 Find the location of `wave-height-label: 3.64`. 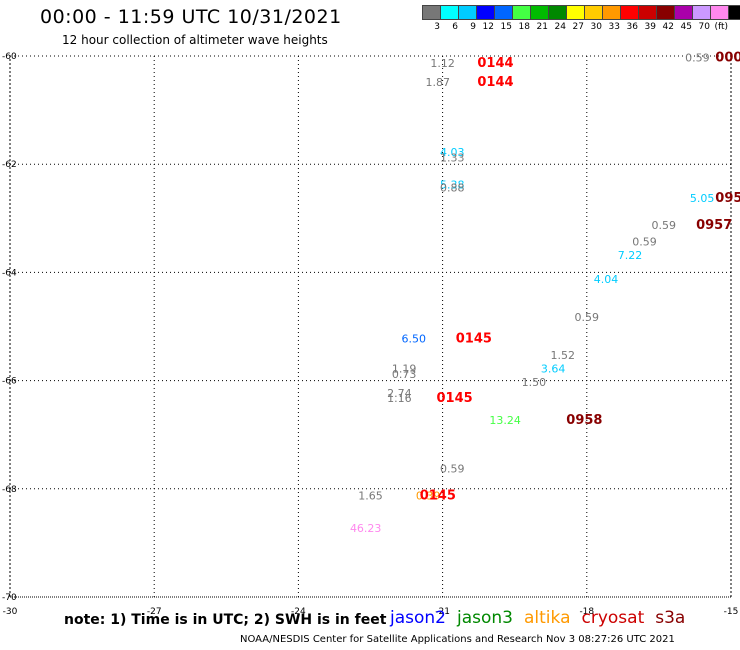

wave-height-label: 3.64 is located at coordinates (553, 368).